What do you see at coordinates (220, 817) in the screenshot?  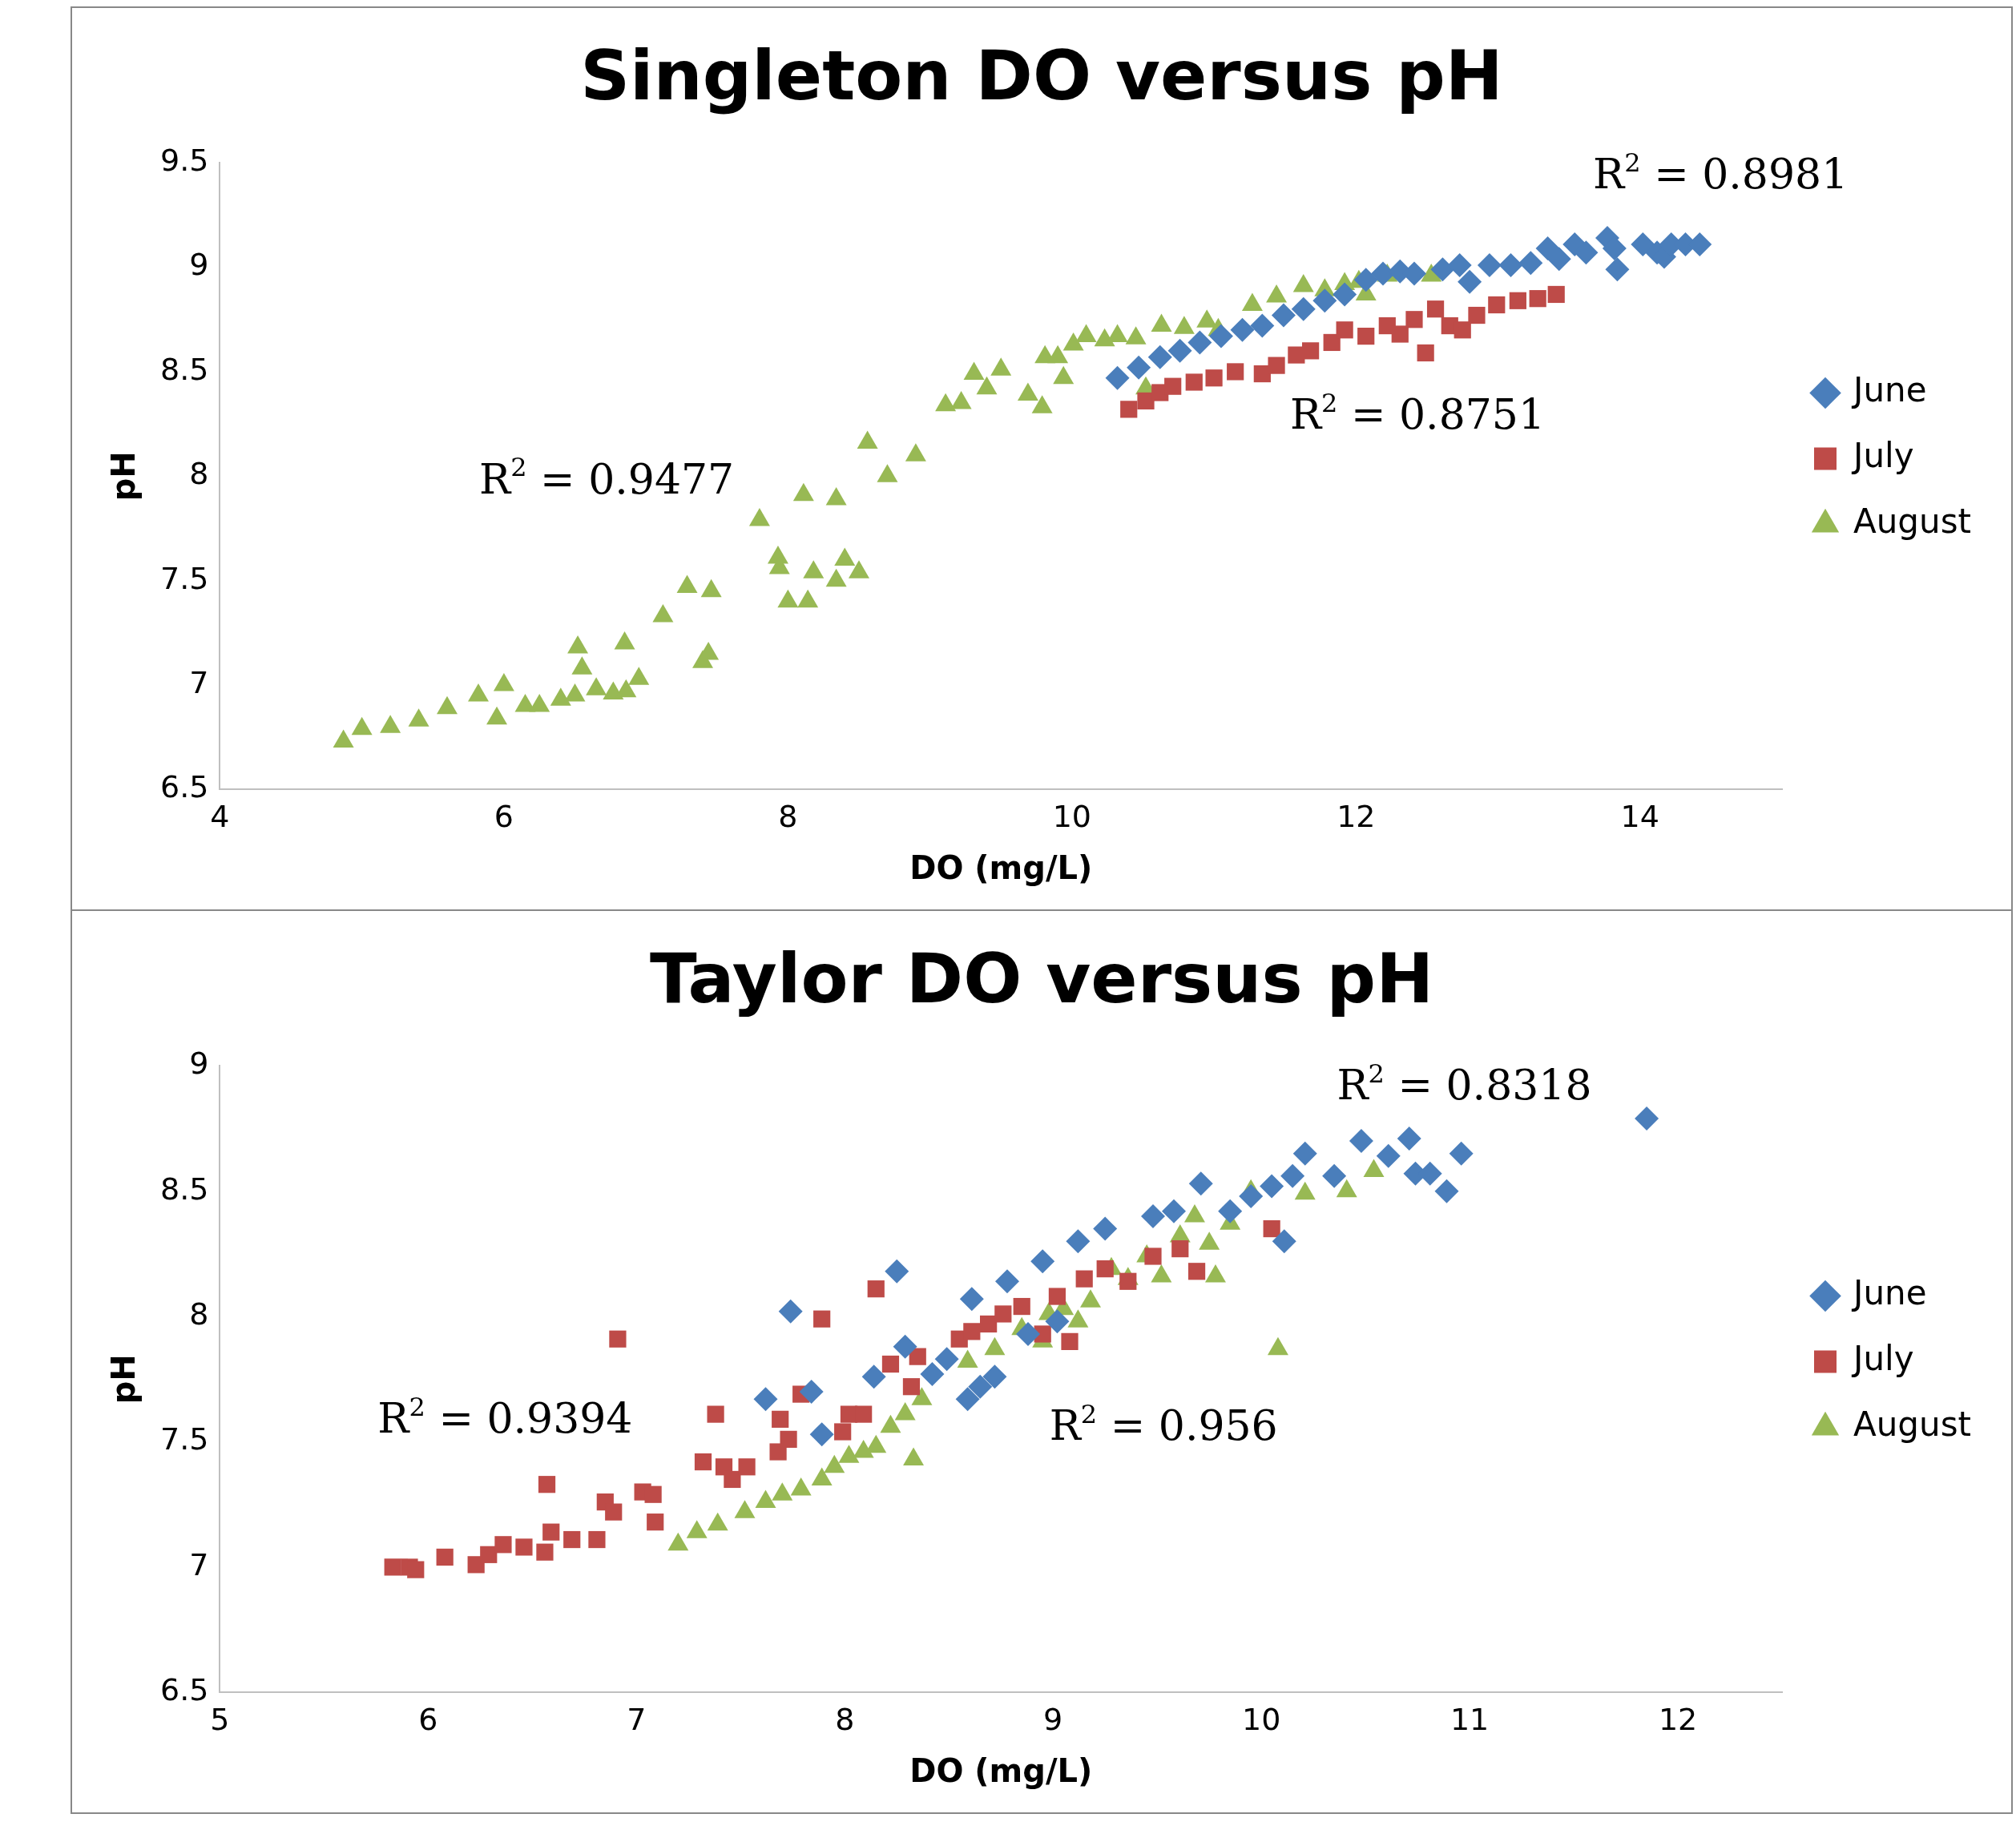 I see `x-tick-label: 4` at bounding box center [220, 817].